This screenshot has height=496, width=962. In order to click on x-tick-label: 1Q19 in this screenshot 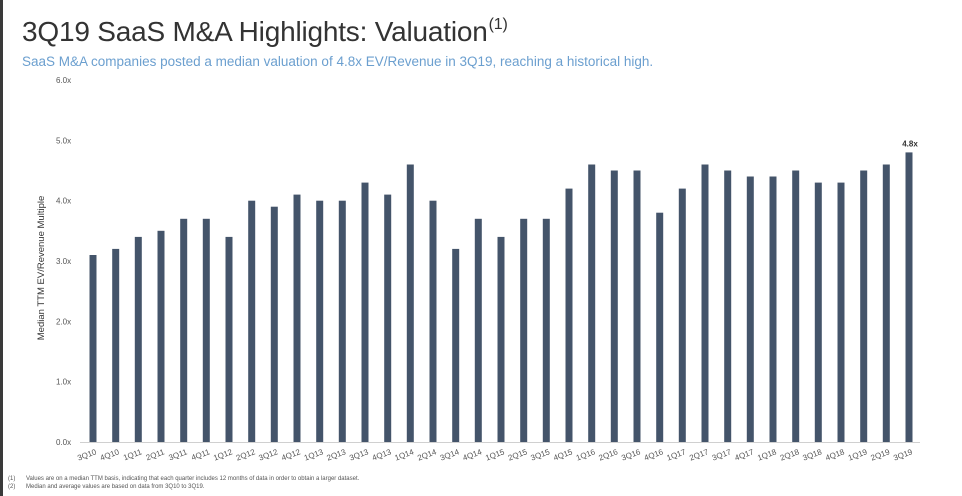, I will do `click(858, 454)`.